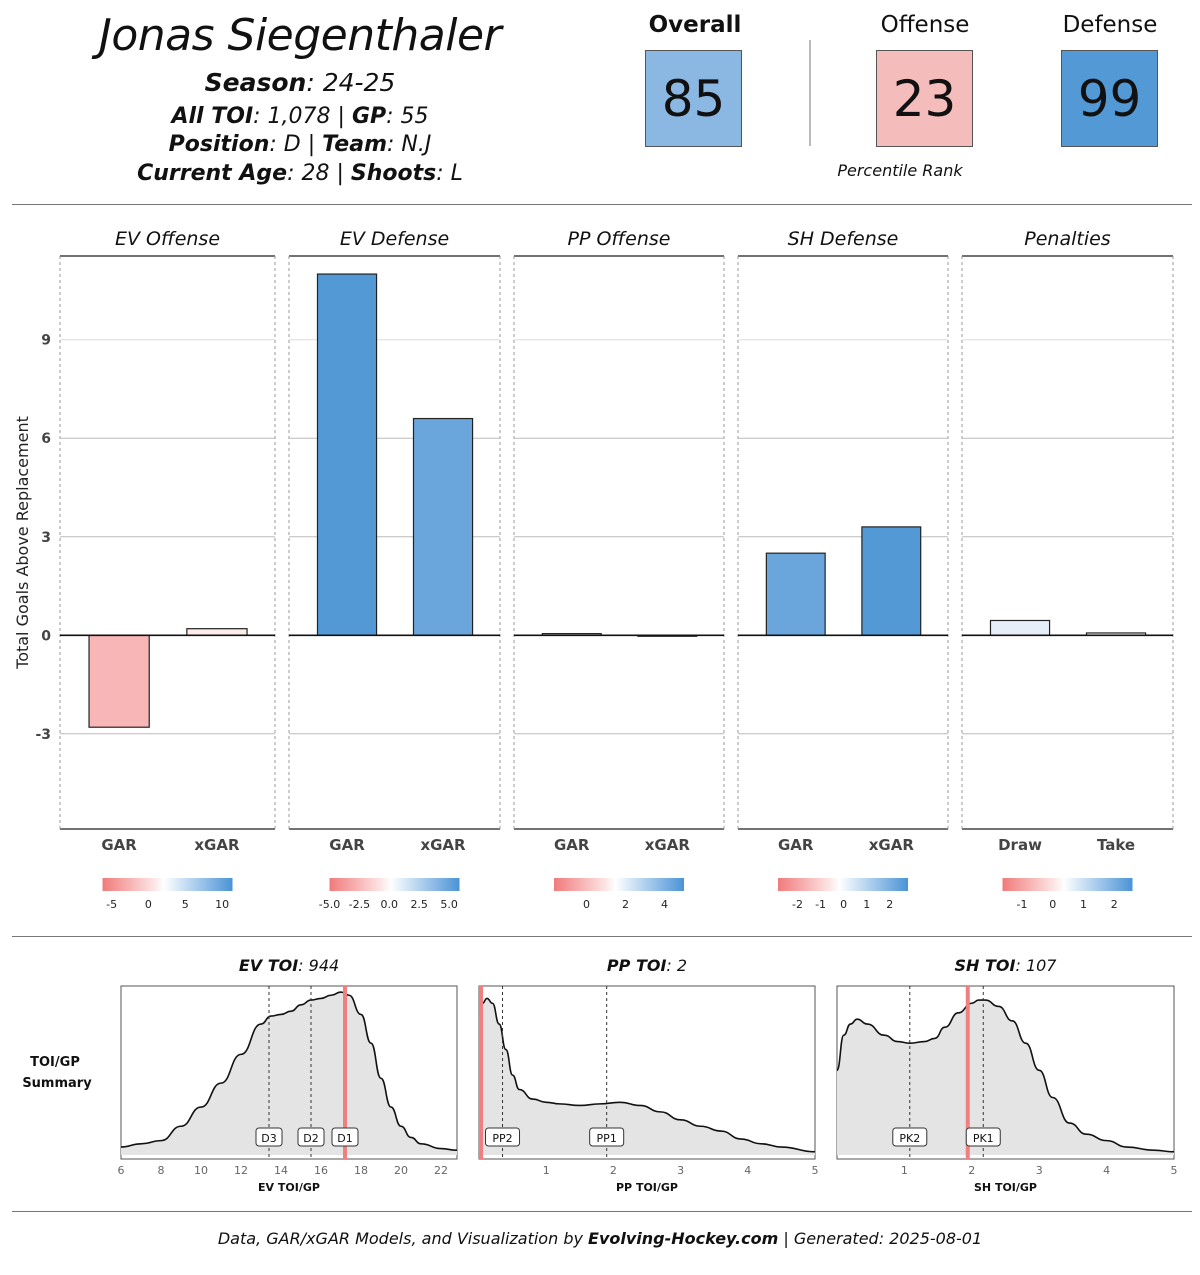 This screenshot has width=1200, height=1275. I want to click on line-label: D1, so click(344, 1138).